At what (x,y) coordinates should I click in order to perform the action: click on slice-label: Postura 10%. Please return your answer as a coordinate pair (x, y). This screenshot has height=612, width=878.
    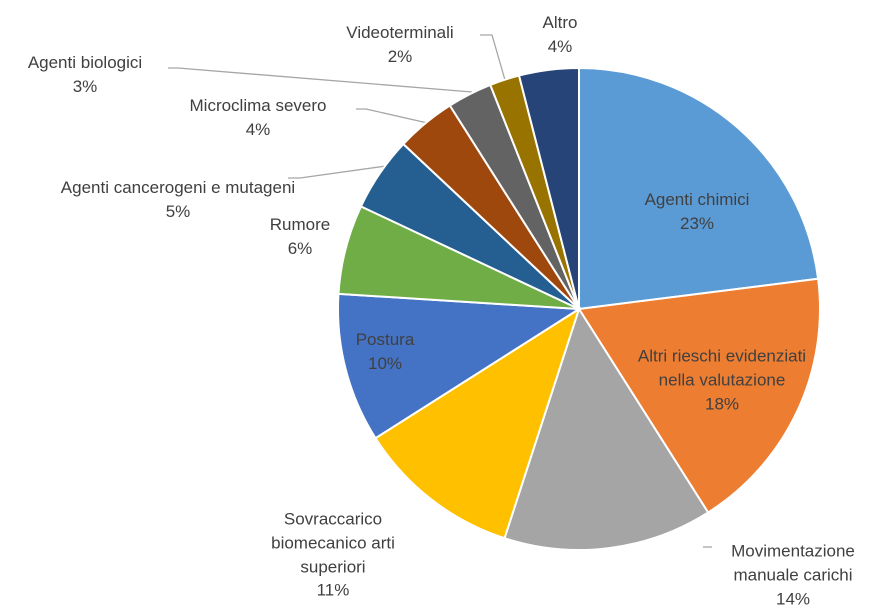
    Looking at the image, I should click on (385, 352).